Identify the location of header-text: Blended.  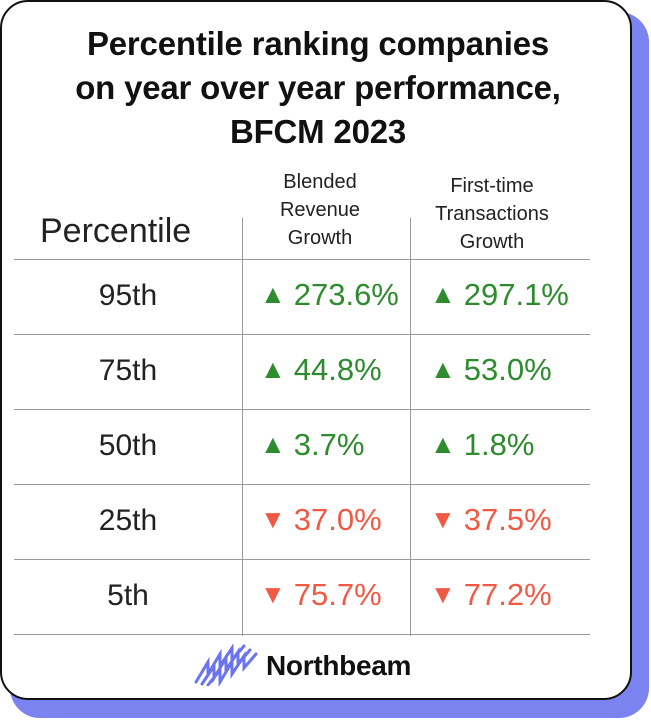
(320, 182).